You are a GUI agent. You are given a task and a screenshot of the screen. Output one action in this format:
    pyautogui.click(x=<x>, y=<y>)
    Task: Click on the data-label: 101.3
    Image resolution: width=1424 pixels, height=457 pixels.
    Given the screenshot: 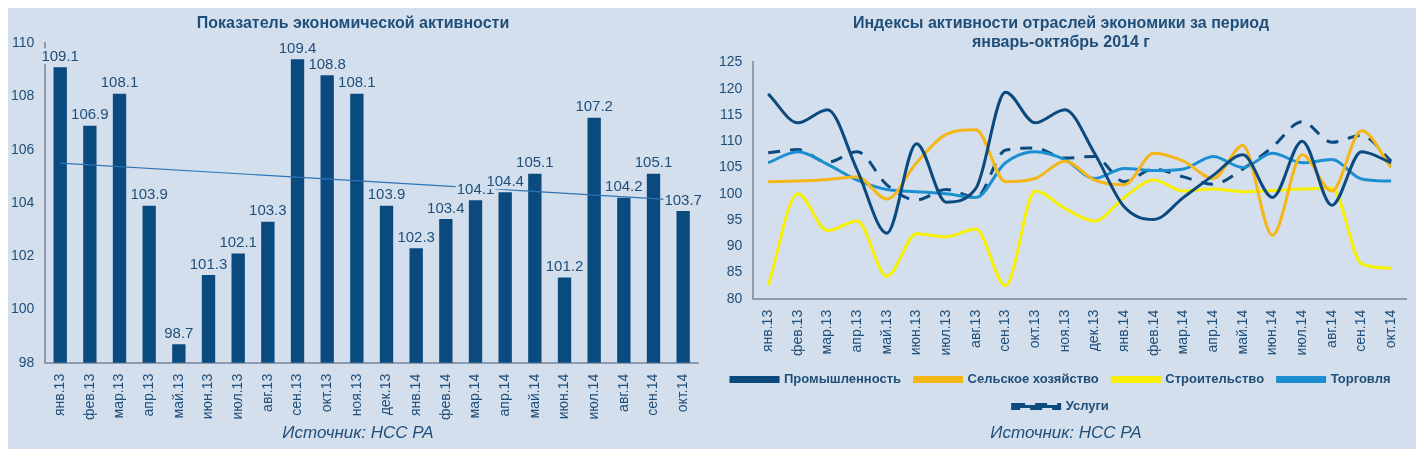 What is the action you would take?
    pyautogui.click(x=208, y=263)
    